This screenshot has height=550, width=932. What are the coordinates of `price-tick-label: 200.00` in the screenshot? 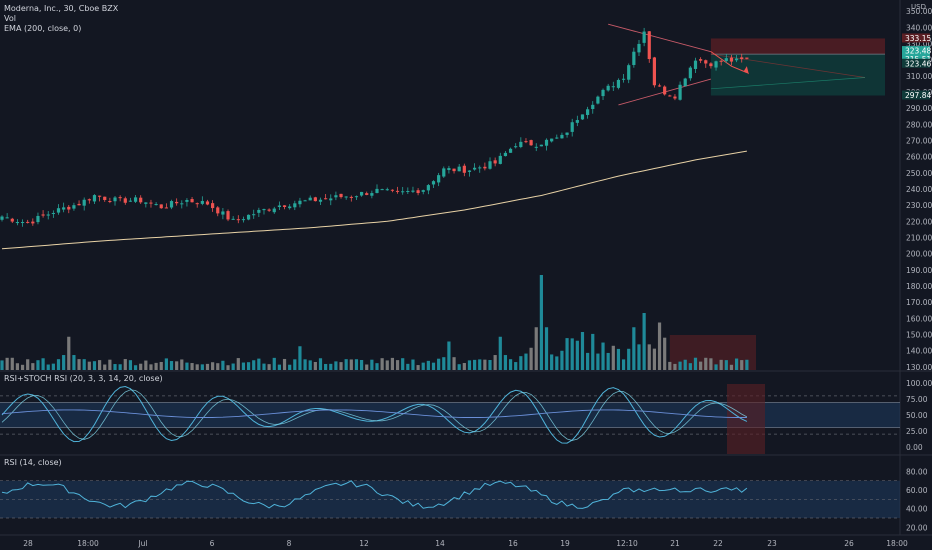 It's located at (919, 254).